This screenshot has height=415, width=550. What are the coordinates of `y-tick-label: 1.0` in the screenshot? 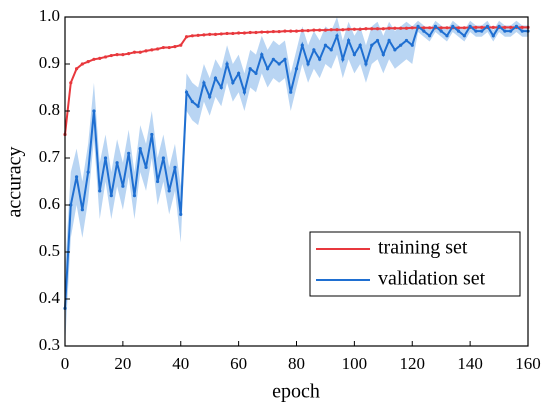 It's located at (49, 15).